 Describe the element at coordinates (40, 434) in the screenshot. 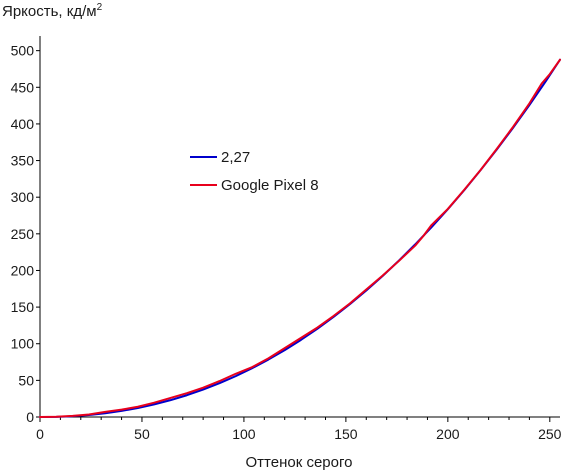

I see `x-tick-label: 0` at that location.